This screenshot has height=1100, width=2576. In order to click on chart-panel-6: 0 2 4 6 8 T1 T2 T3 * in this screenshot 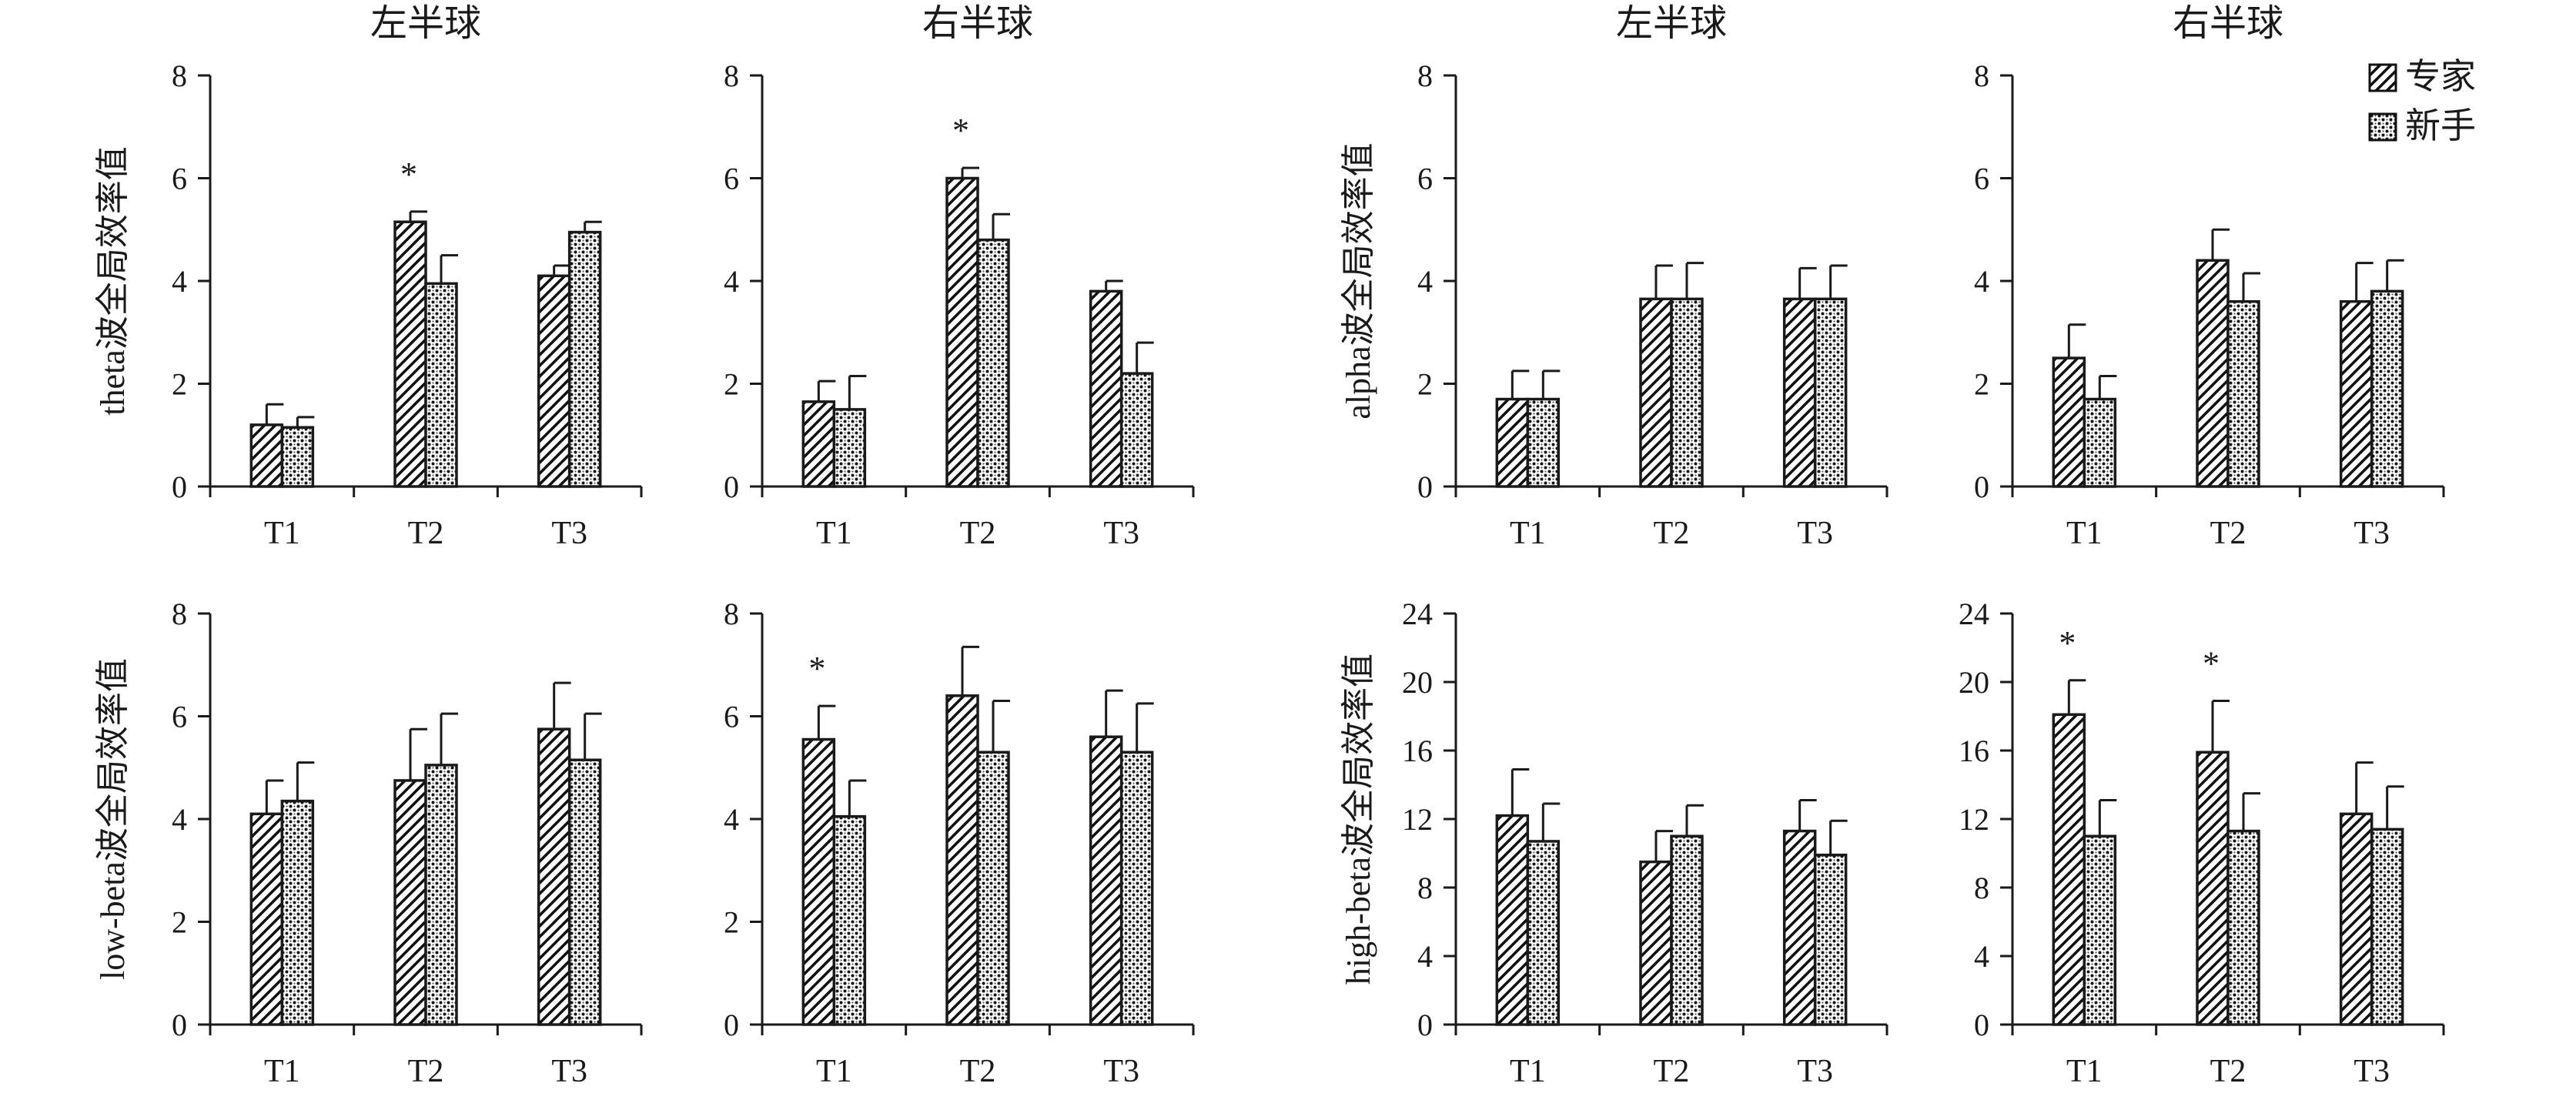, I will do `click(960, 843)`.